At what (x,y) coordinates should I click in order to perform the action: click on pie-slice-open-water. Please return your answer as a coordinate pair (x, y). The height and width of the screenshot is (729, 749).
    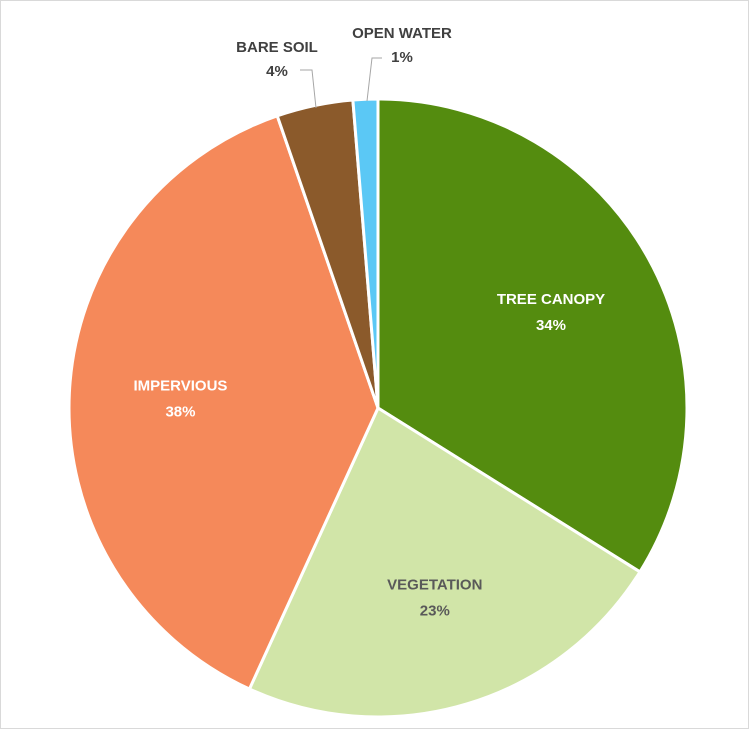
    Looking at the image, I should click on (365, 253).